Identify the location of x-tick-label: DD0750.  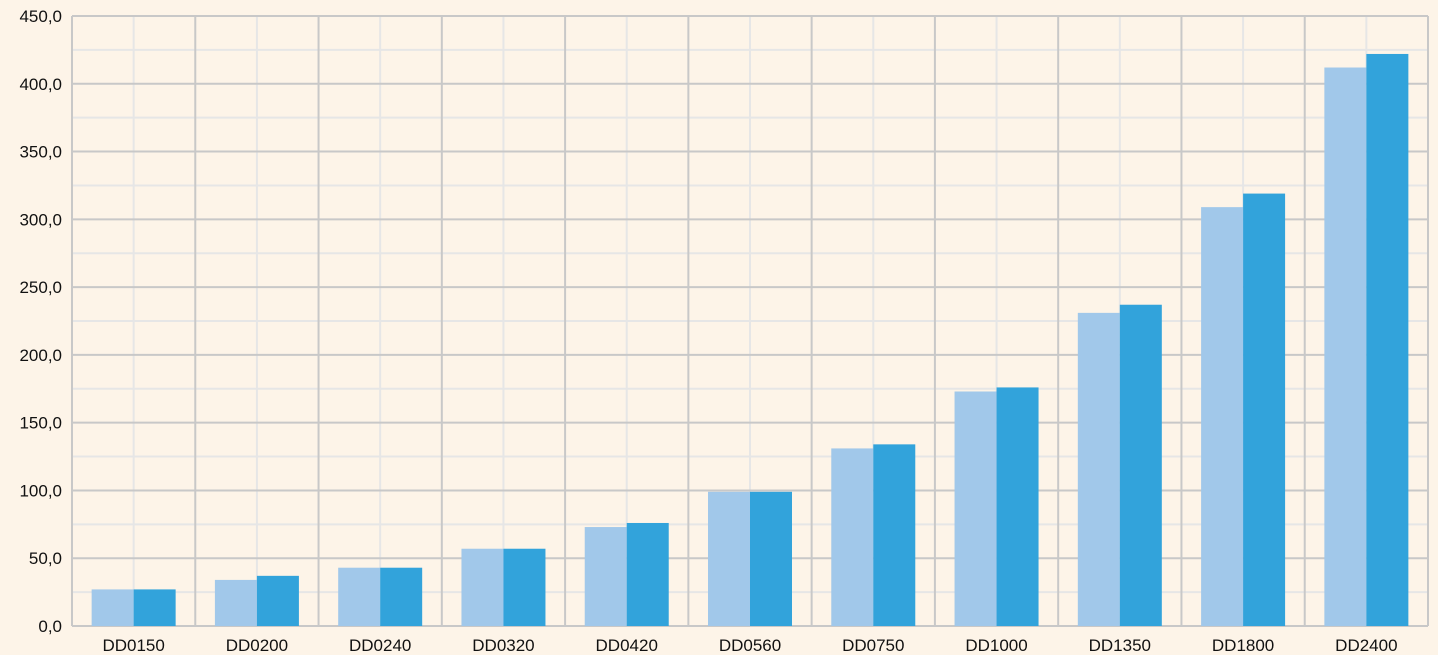
(873, 645).